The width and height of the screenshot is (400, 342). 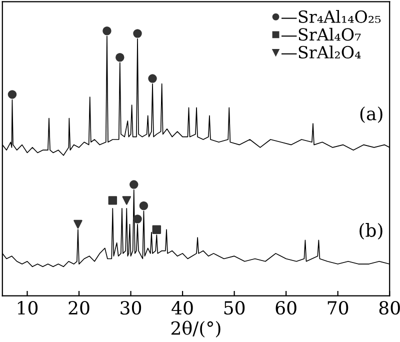 What do you see at coordinates (286, 308) in the screenshot?
I see `x-tick-label: 60` at bounding box center [286, 308].